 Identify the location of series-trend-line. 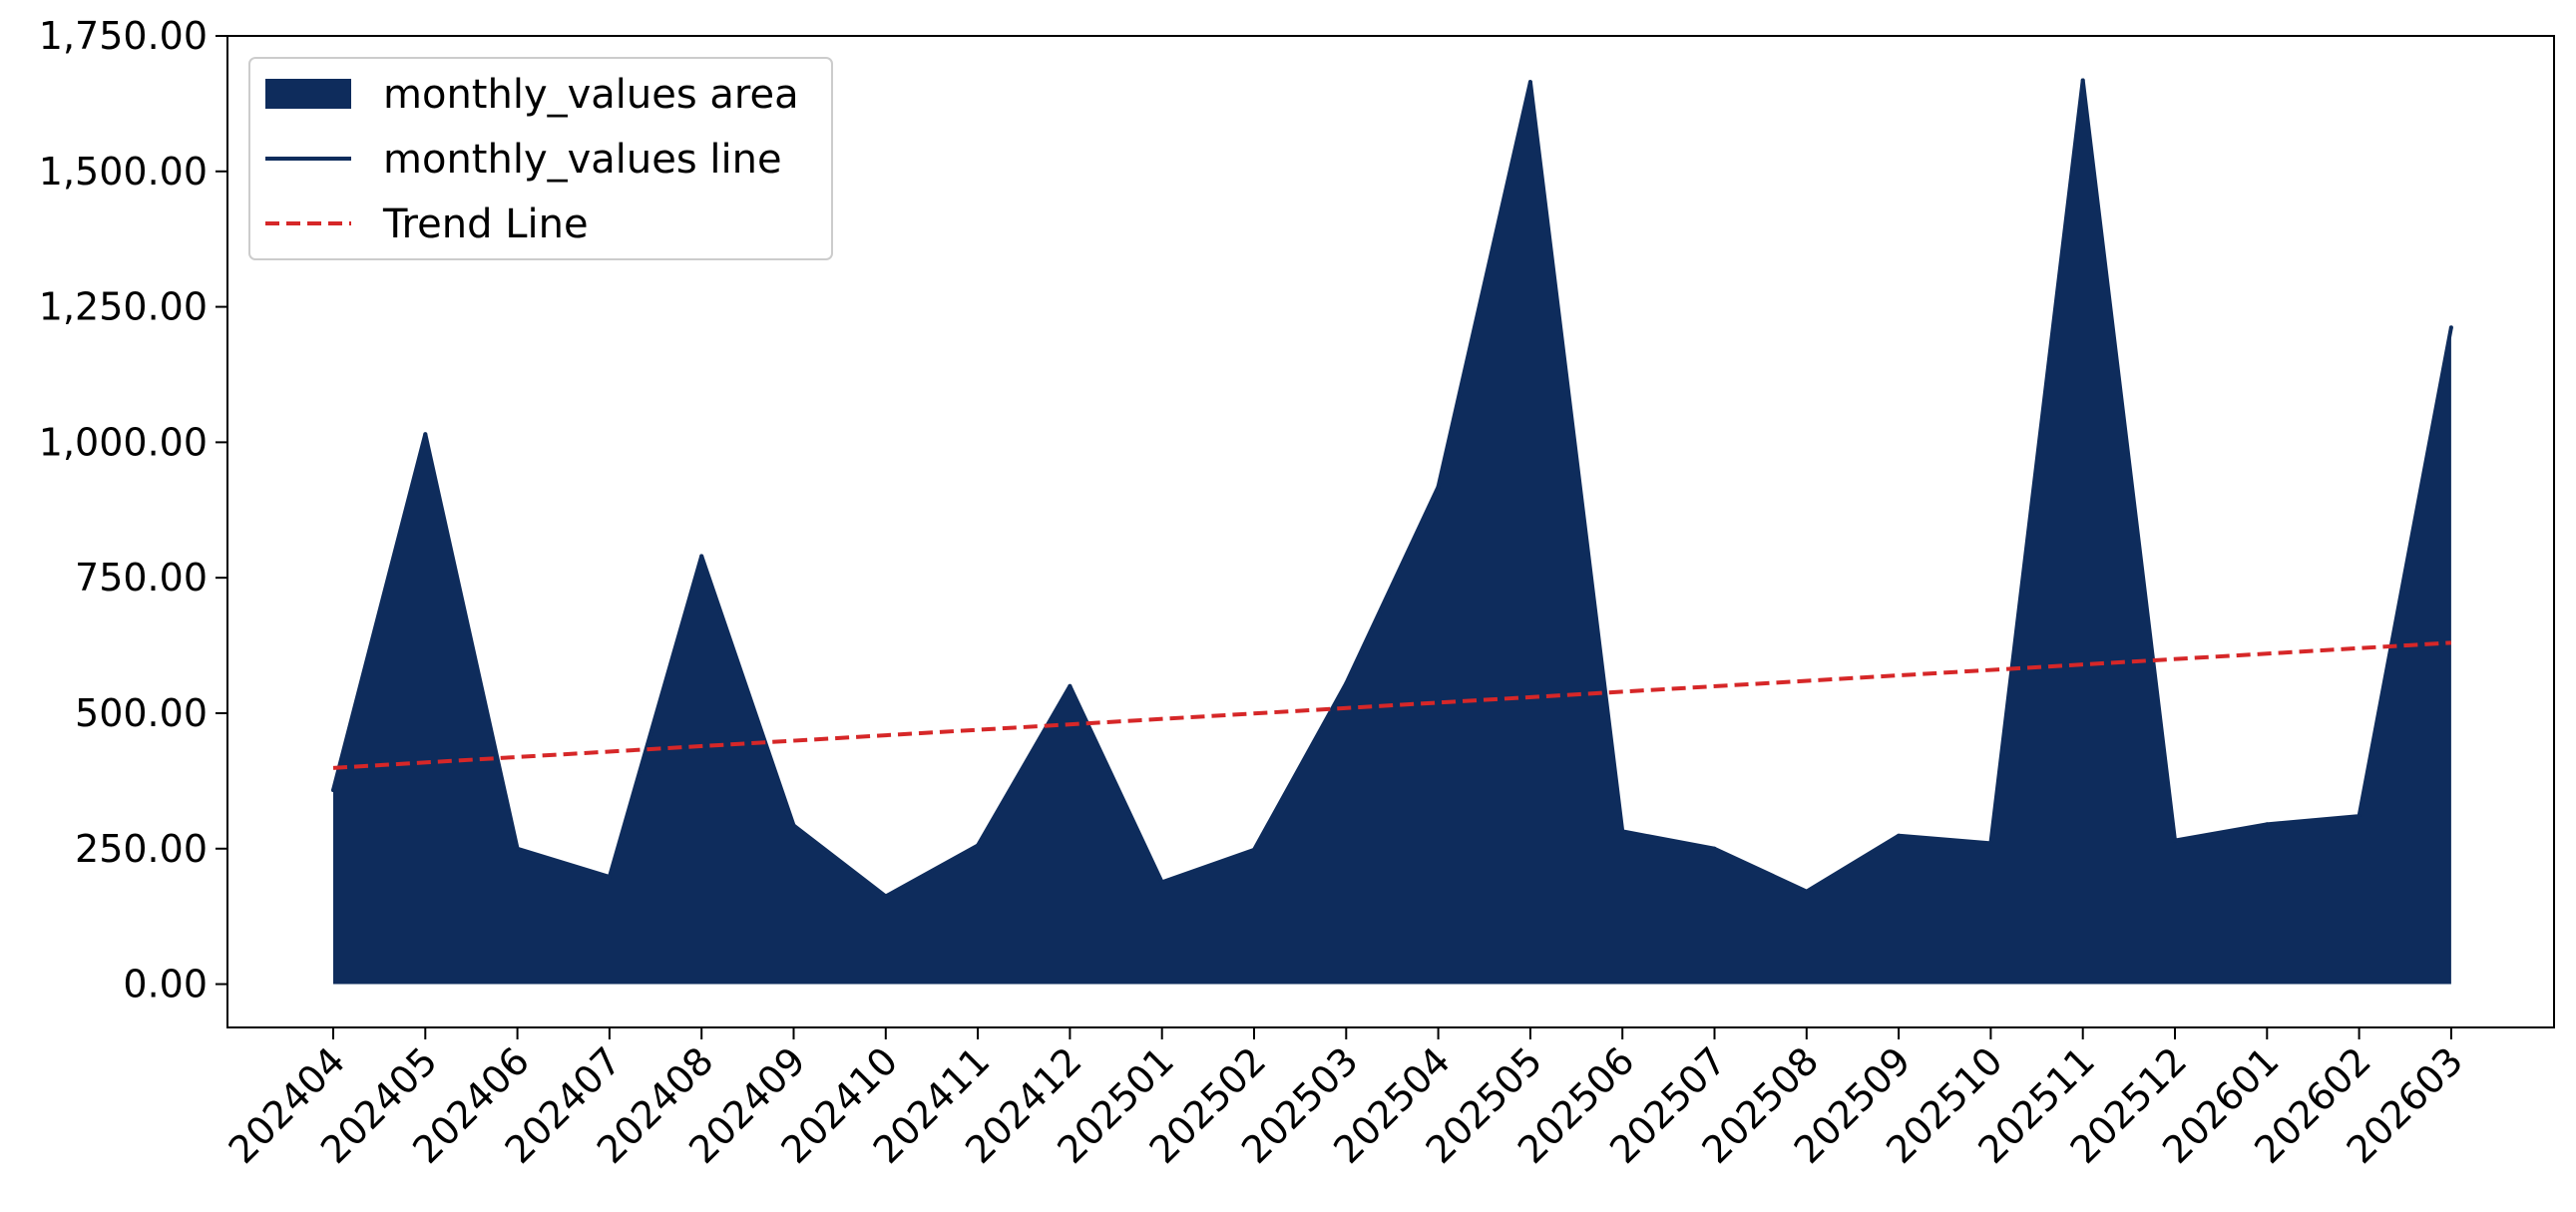
(1392, 705).